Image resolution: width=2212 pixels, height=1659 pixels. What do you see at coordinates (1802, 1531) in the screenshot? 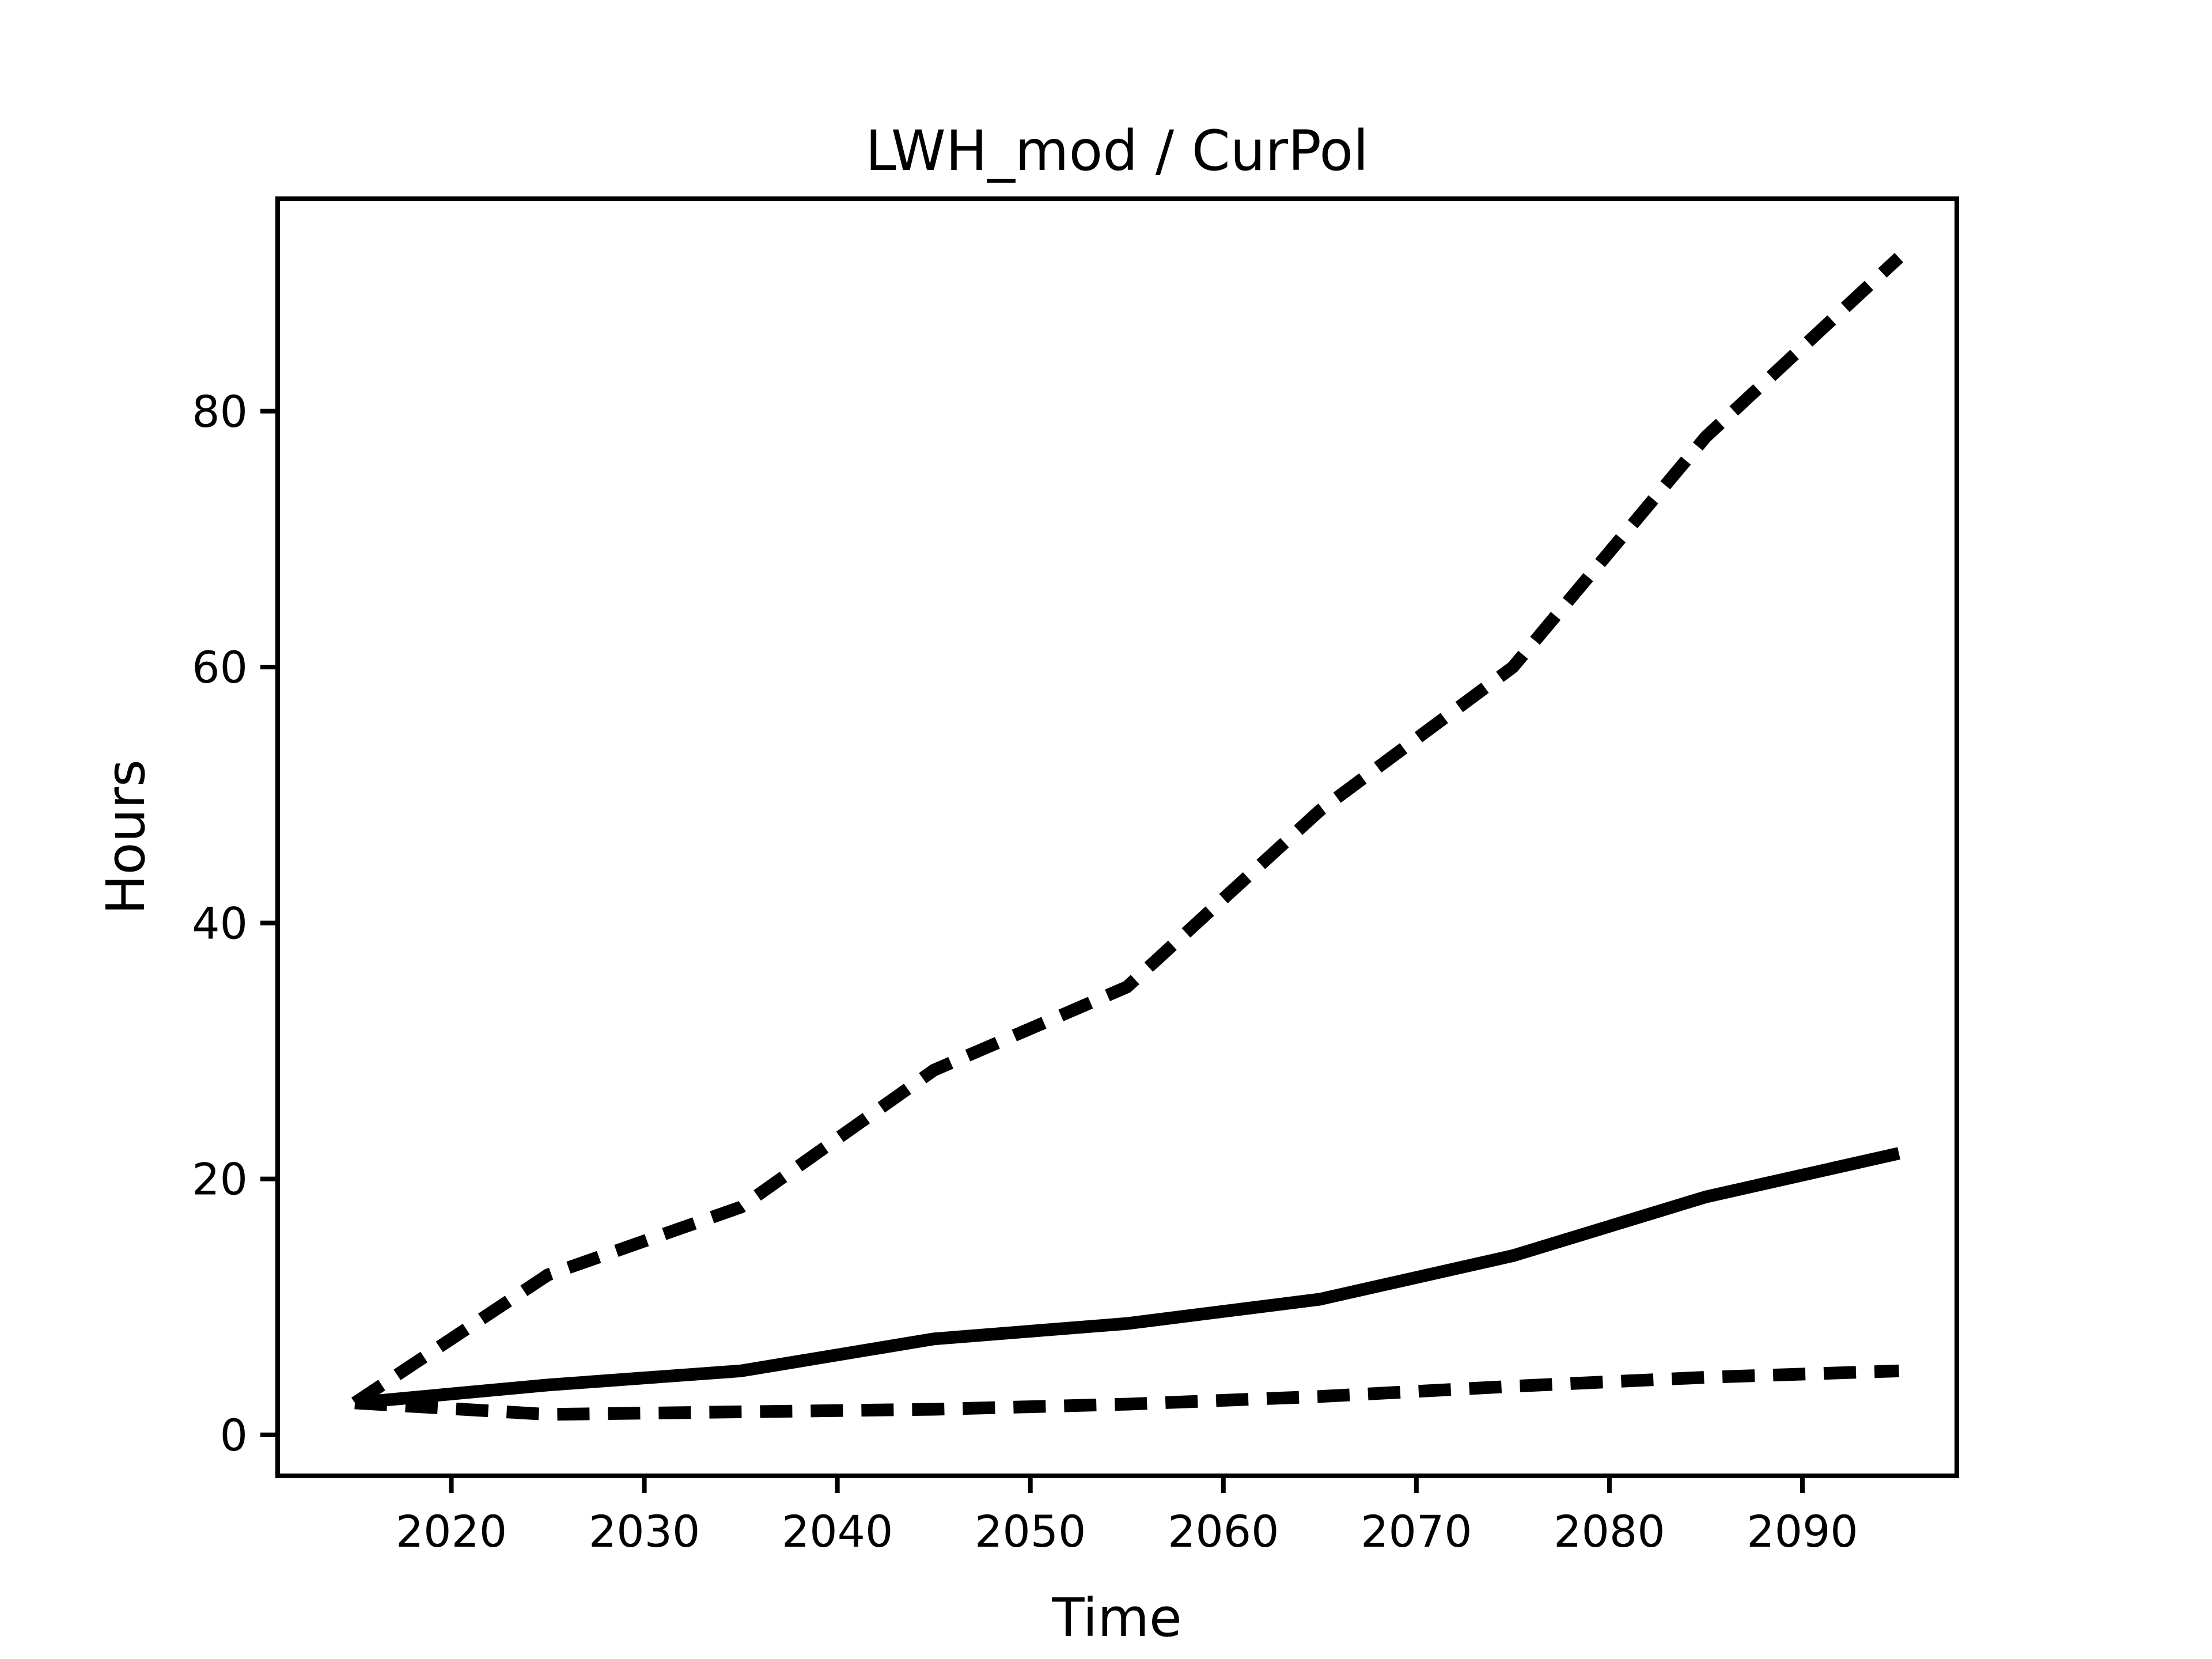
I see `x-tick-label: 2090` at bounding box center [1802, 1531].